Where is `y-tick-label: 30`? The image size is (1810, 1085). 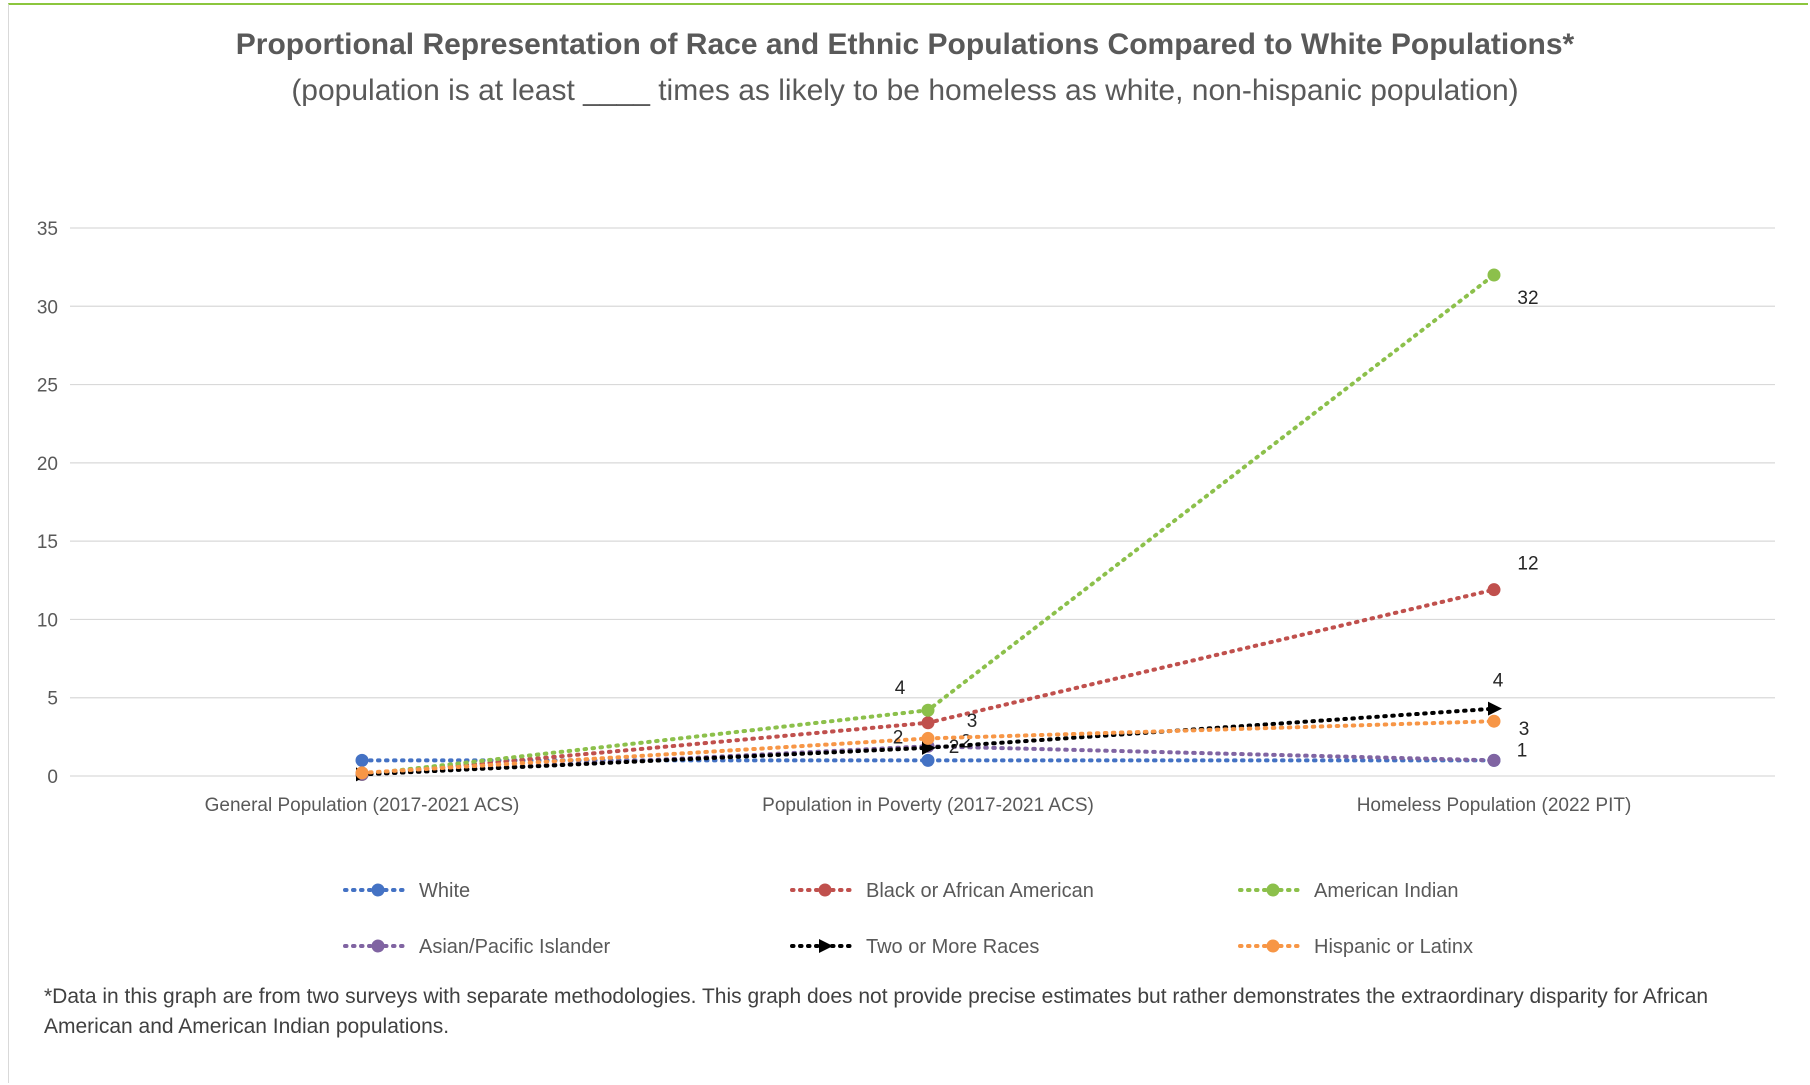 y-tick-label: 30 is located at coordinates (47, 307).